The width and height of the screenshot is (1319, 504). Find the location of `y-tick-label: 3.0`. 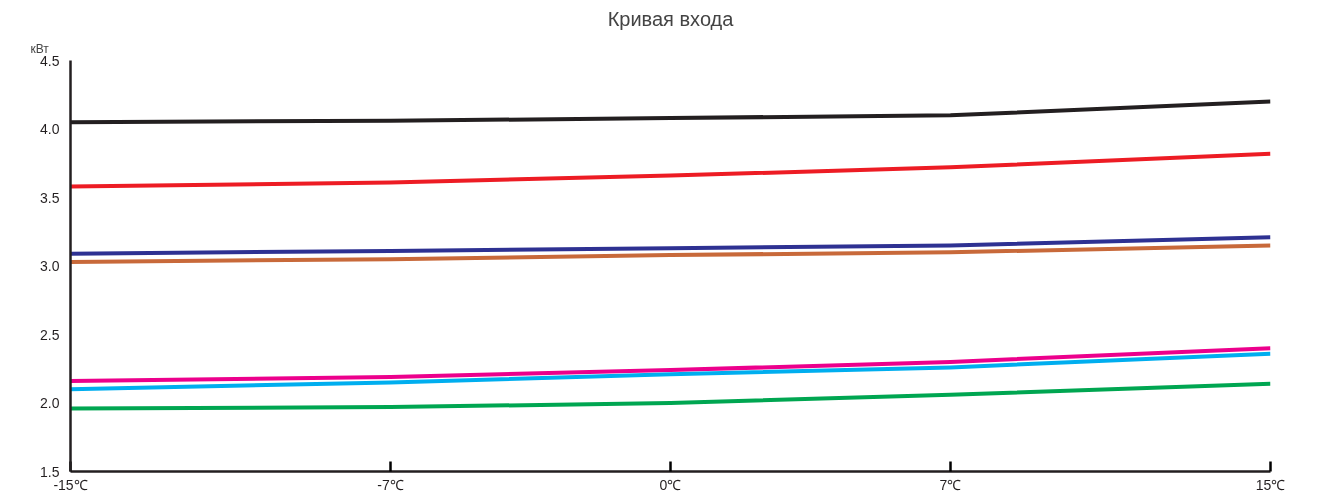

y-tick-label: 3.0 is located at coordinates (50, 266).